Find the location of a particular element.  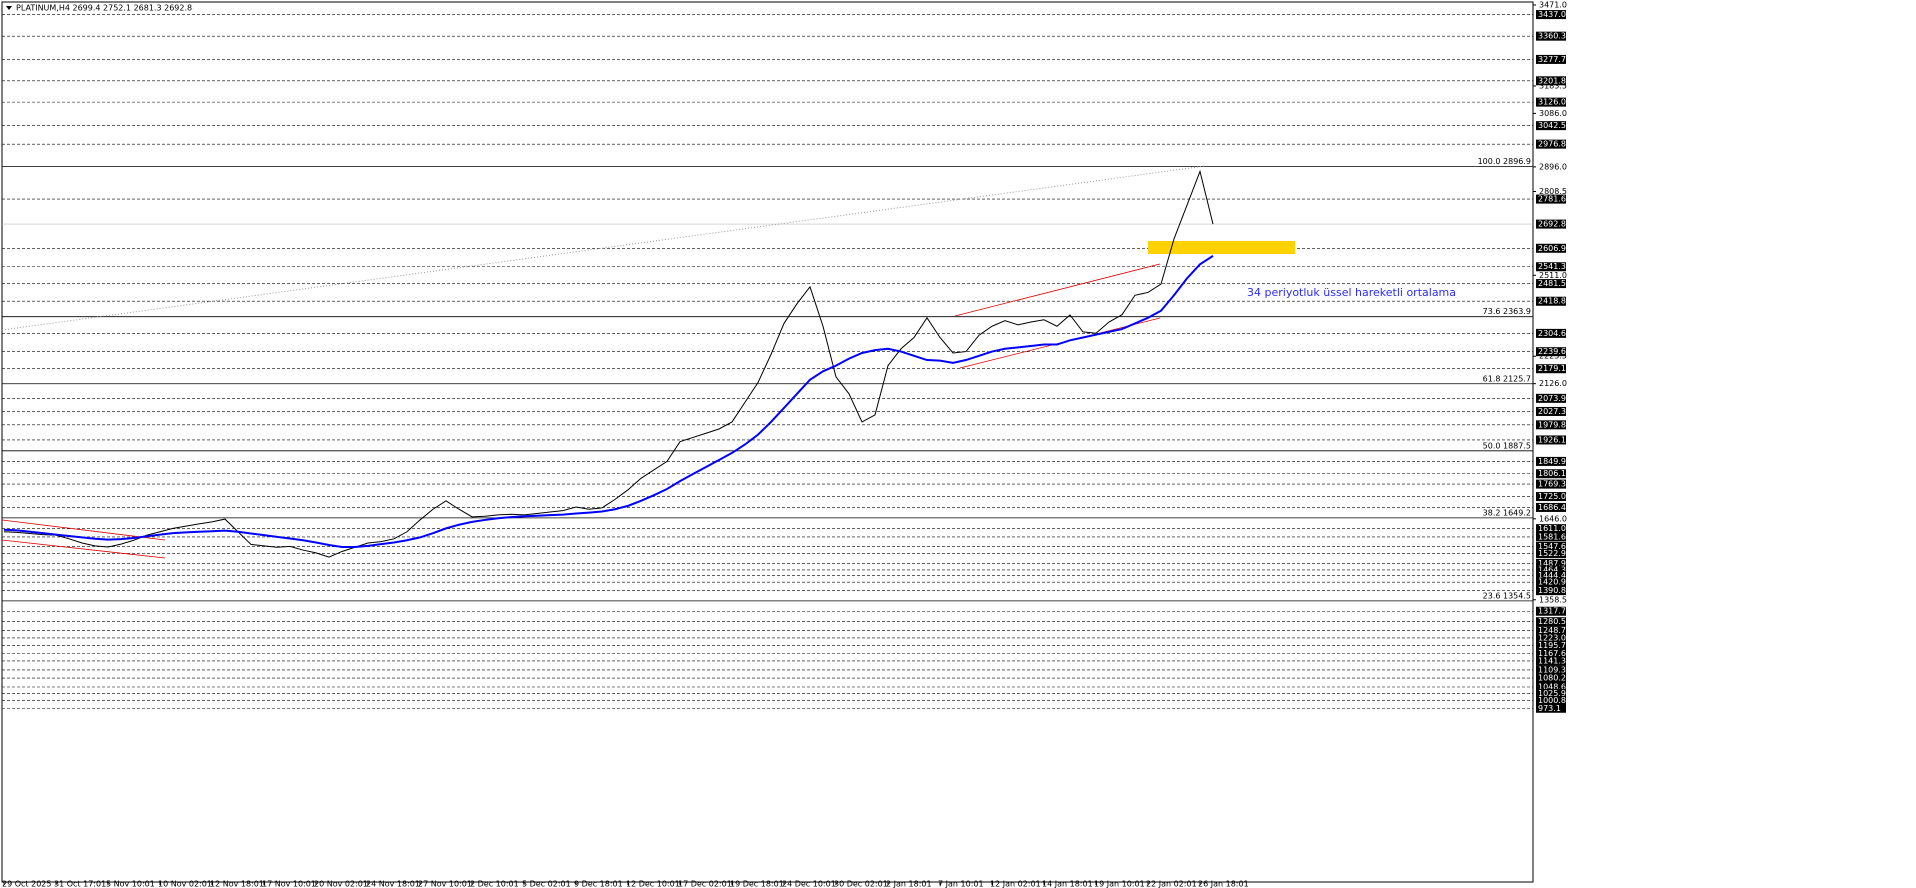

level-label: 3360.3 is located at coordinates (1552, 36).